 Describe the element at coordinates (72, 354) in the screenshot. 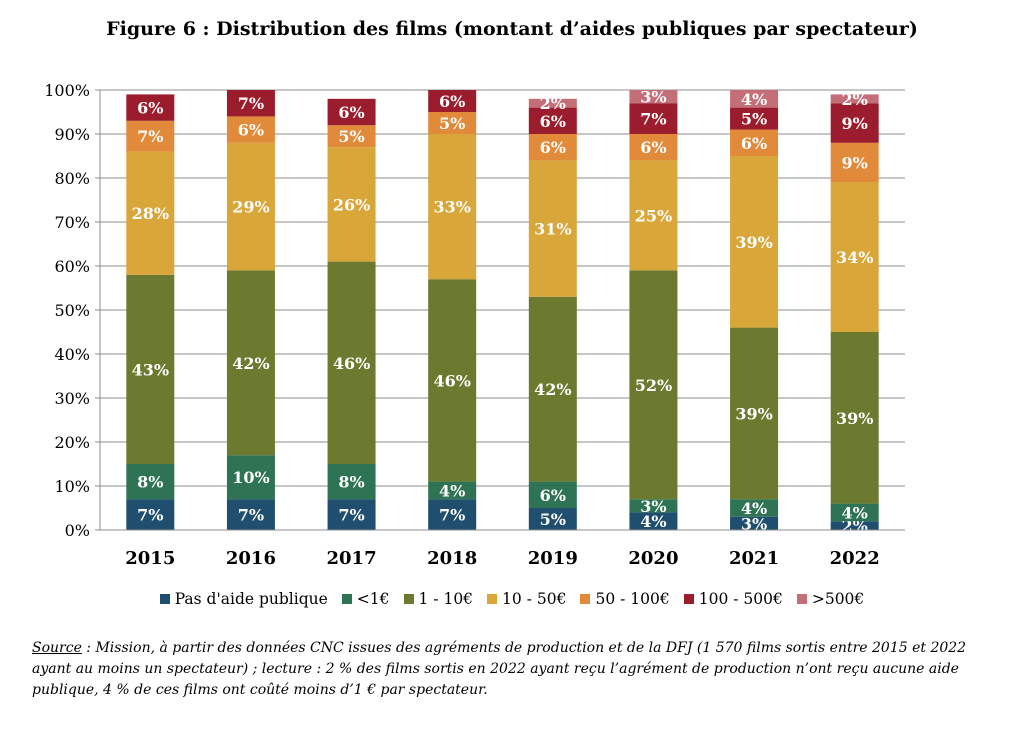

I see `y-tick-label: 40%` at that location.